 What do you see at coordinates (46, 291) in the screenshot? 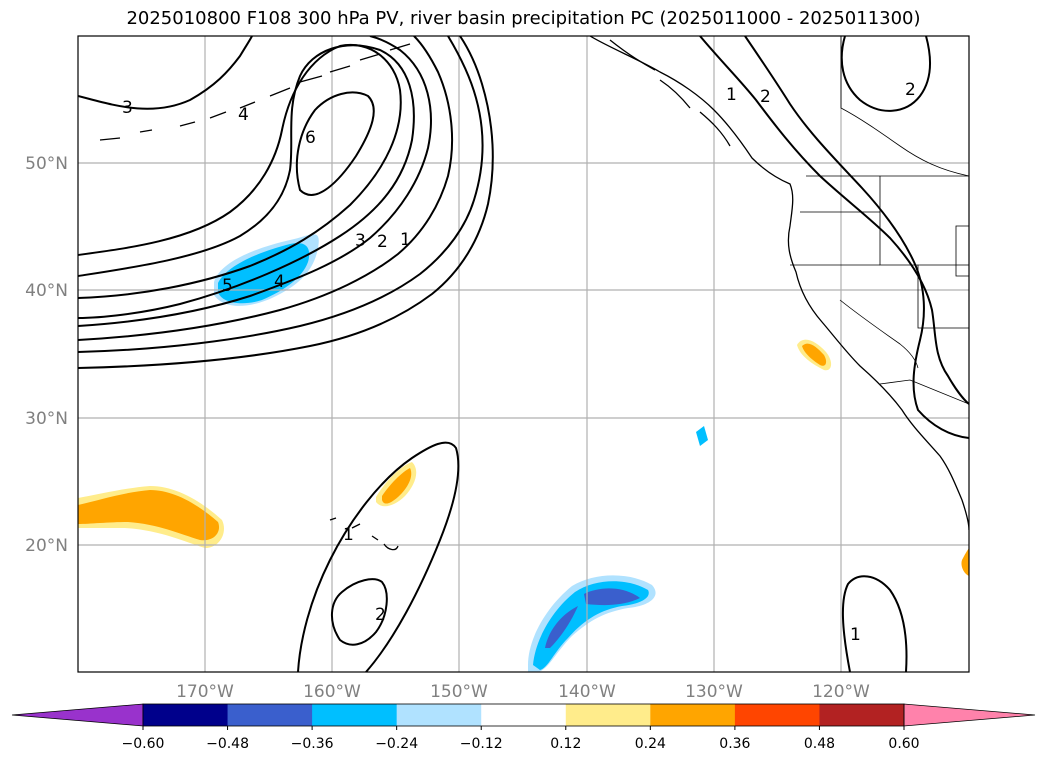
I see `lat-label: 40°N` at bounding box center [46, 291].